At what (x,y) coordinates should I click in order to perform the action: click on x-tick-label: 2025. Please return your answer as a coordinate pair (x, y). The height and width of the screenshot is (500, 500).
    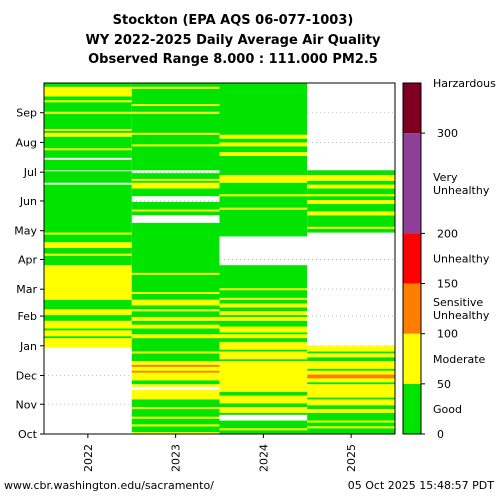
    Looking at the image, I should click on (351, 458).